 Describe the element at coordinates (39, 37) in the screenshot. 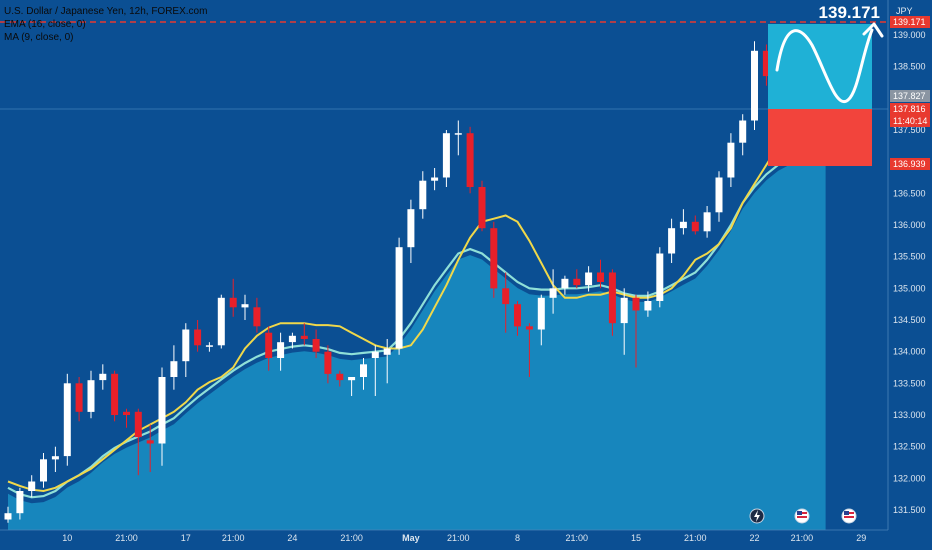

I see `ma-legend: MA (9, close, 0)` at that location.